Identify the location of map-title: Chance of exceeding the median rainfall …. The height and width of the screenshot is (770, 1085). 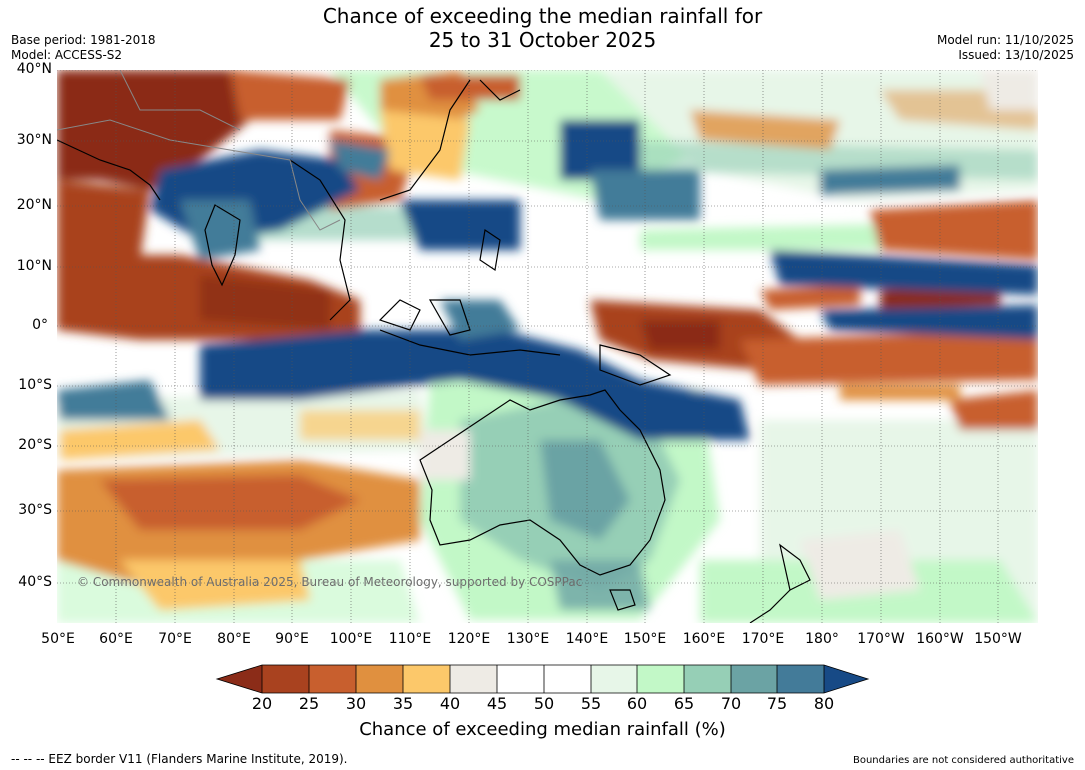
(542, 28).